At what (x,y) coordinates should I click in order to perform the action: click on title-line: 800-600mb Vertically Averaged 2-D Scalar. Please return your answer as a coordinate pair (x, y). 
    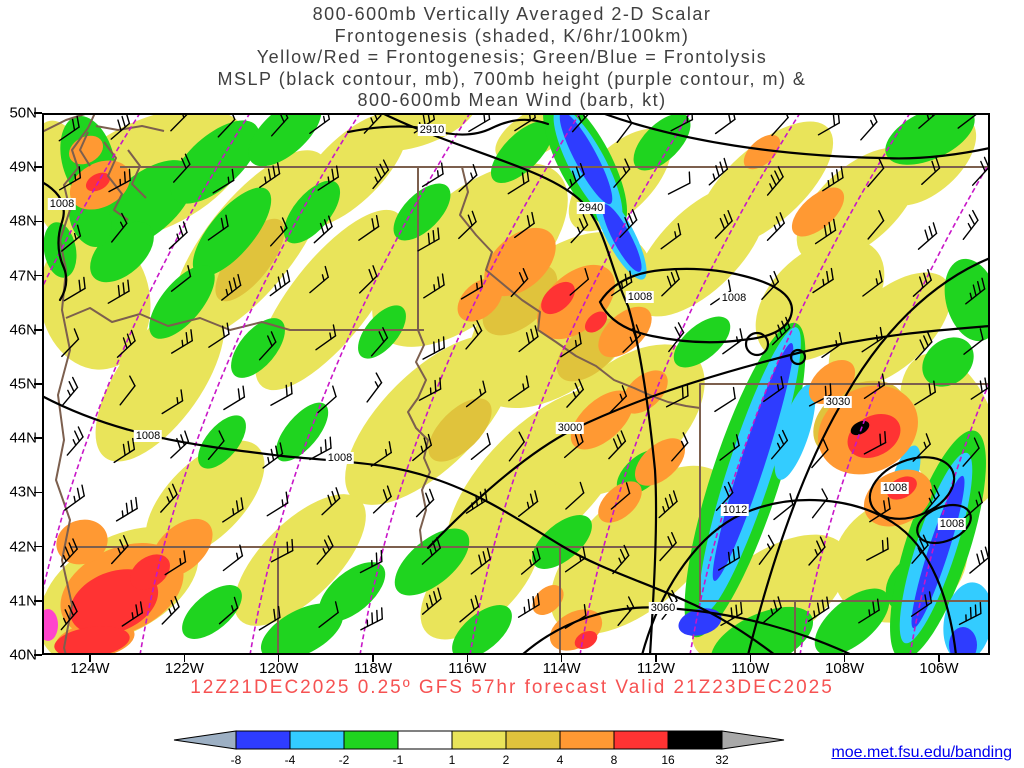
    Looking at the image, I should click on (512, 14).